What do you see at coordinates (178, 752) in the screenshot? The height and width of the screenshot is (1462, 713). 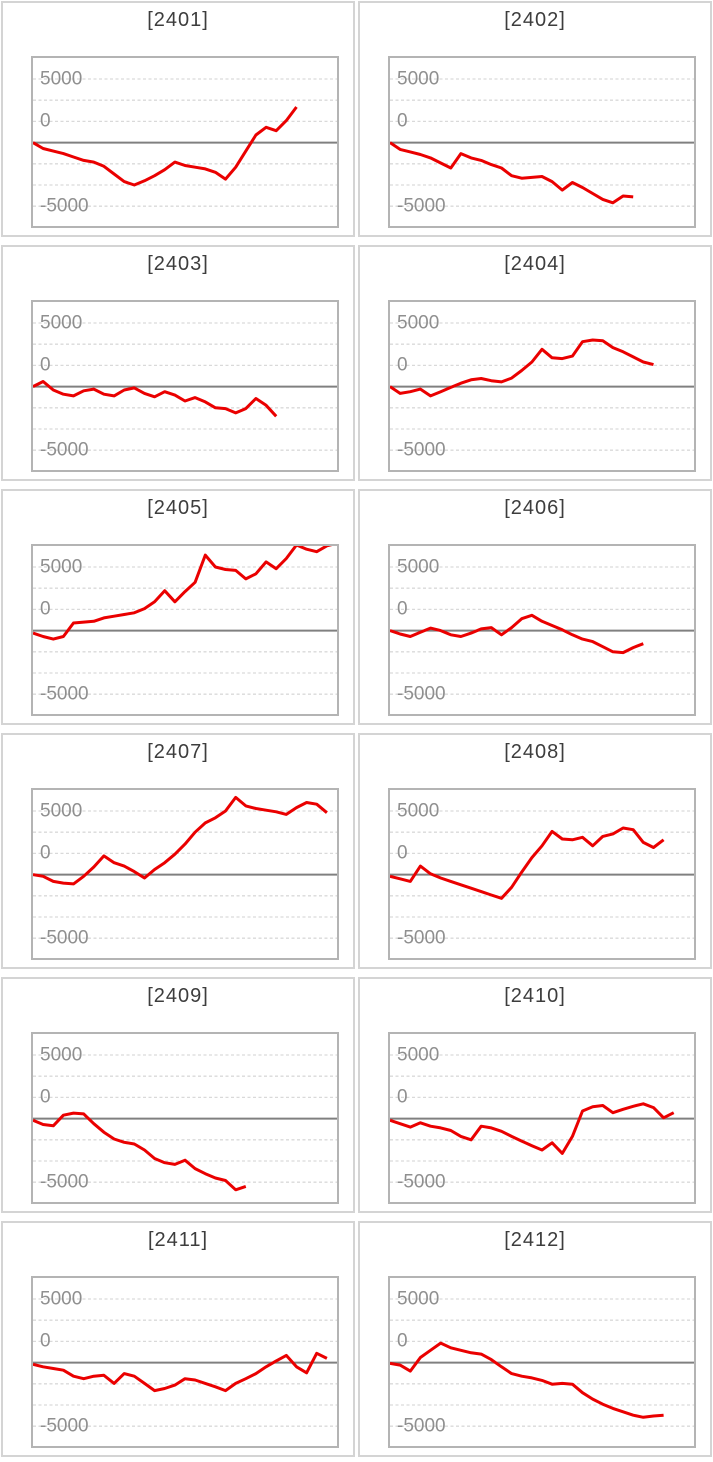 I see `chart-title: [2407]` at bounding box center [178, 752].